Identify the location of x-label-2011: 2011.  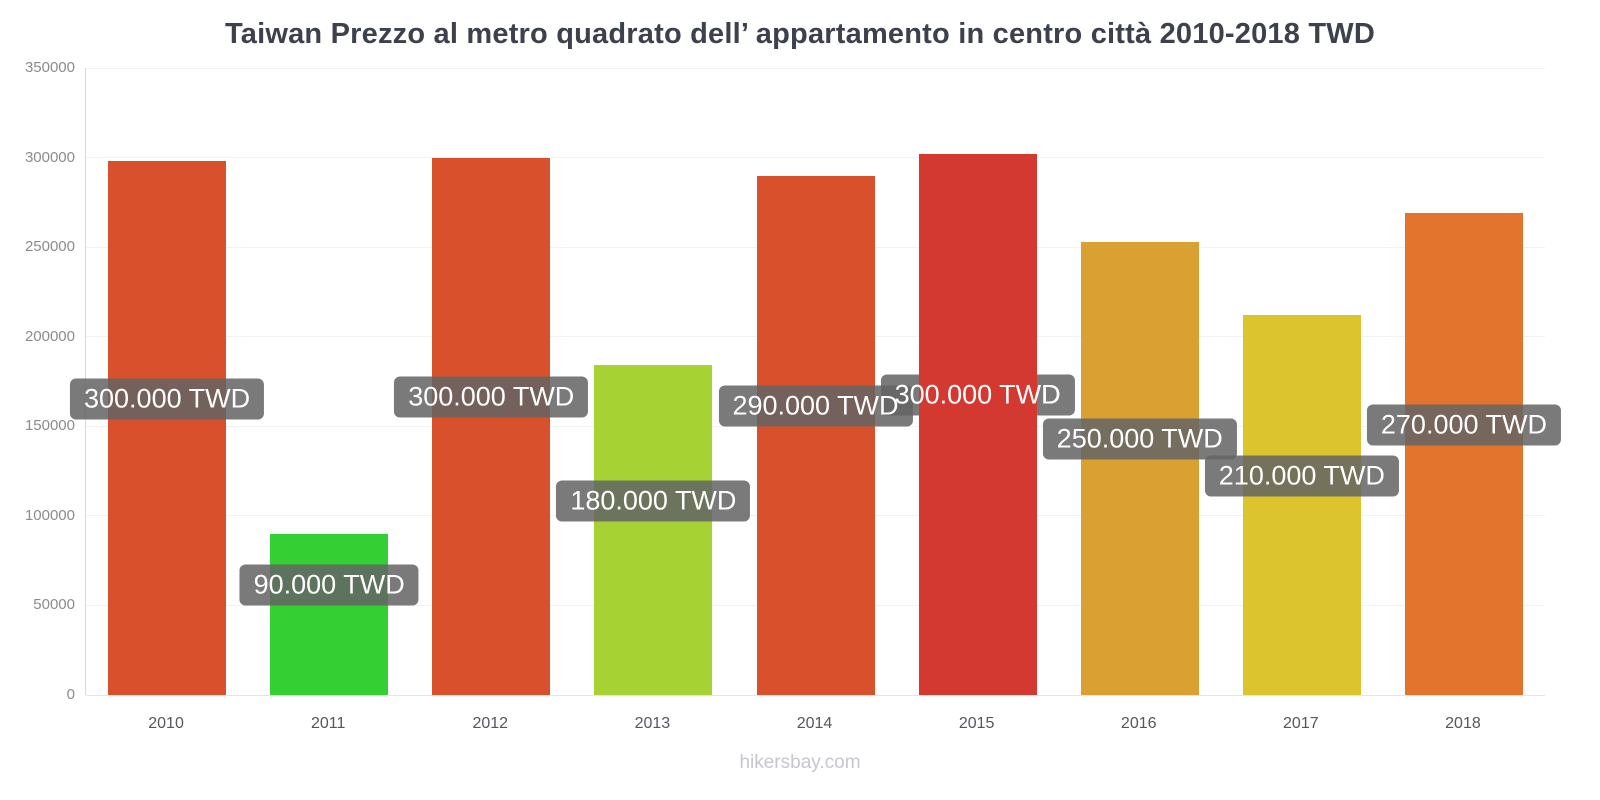
(328, 723).